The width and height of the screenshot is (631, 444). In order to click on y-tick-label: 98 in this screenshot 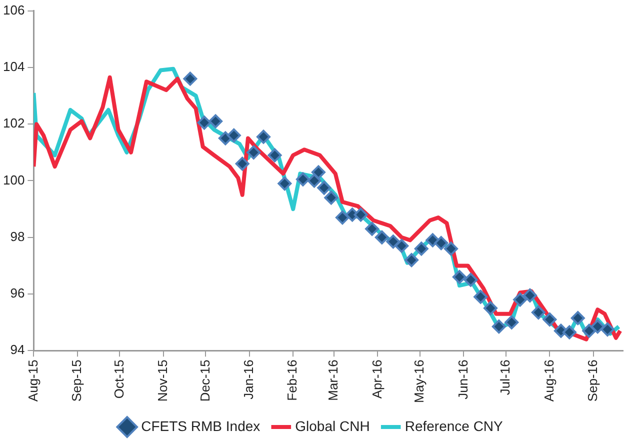, I will do `click(17, 236)`.